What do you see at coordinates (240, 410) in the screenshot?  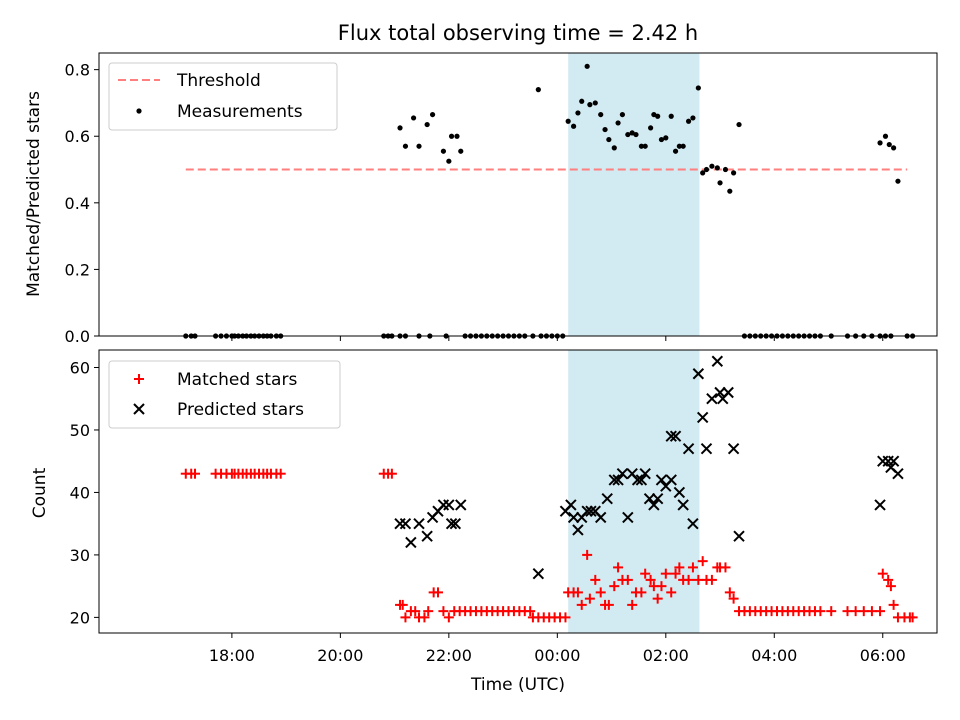 I see `legend-predicted-stars-label: Predicted stars` at bounding box center [240, 410].